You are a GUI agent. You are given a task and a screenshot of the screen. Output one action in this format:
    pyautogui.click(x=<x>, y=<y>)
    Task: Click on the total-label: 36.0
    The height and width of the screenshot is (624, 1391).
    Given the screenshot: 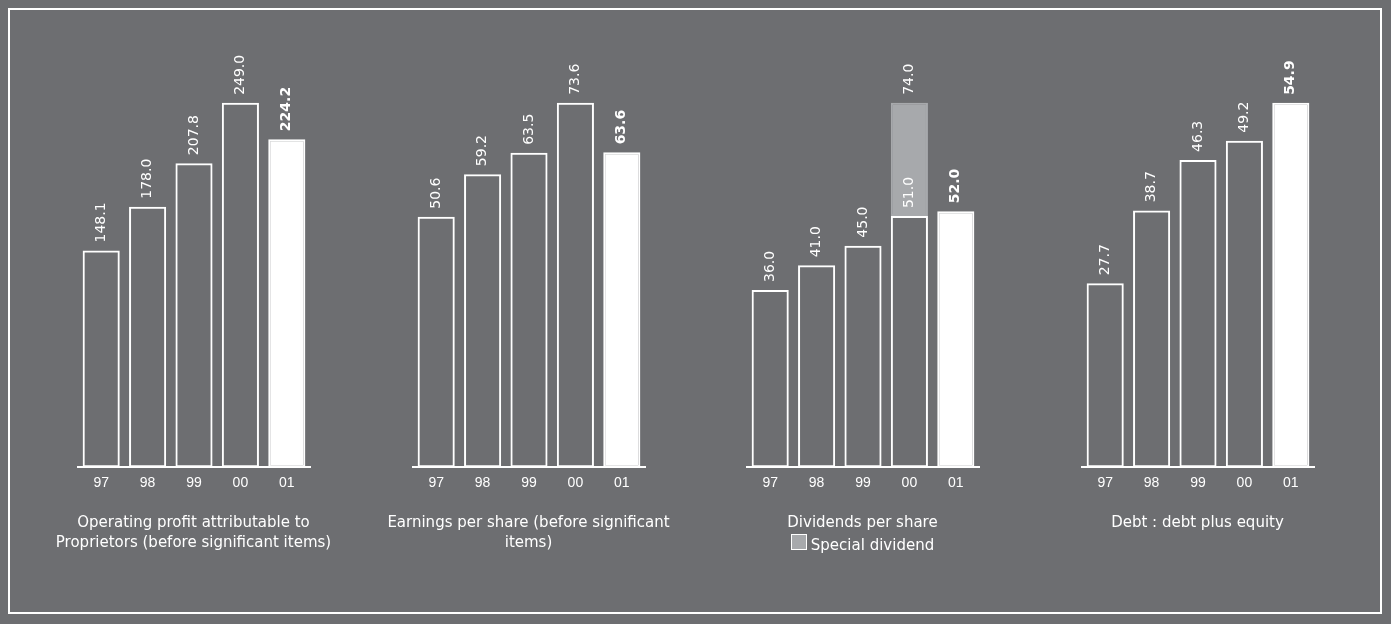 What is the action you would take?
    pyautogui.click(x=768, y=266)
    